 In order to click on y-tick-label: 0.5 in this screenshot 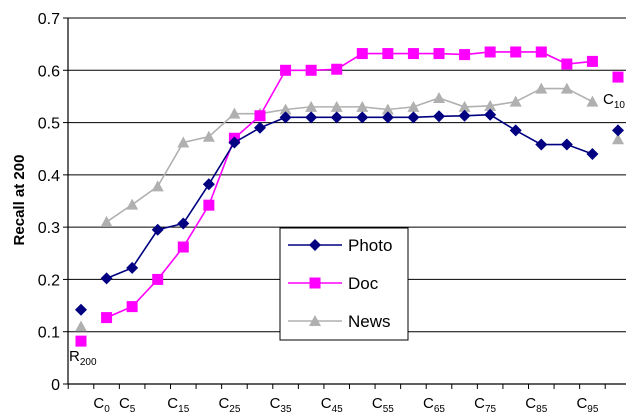, I will do `click(49, 124)`.